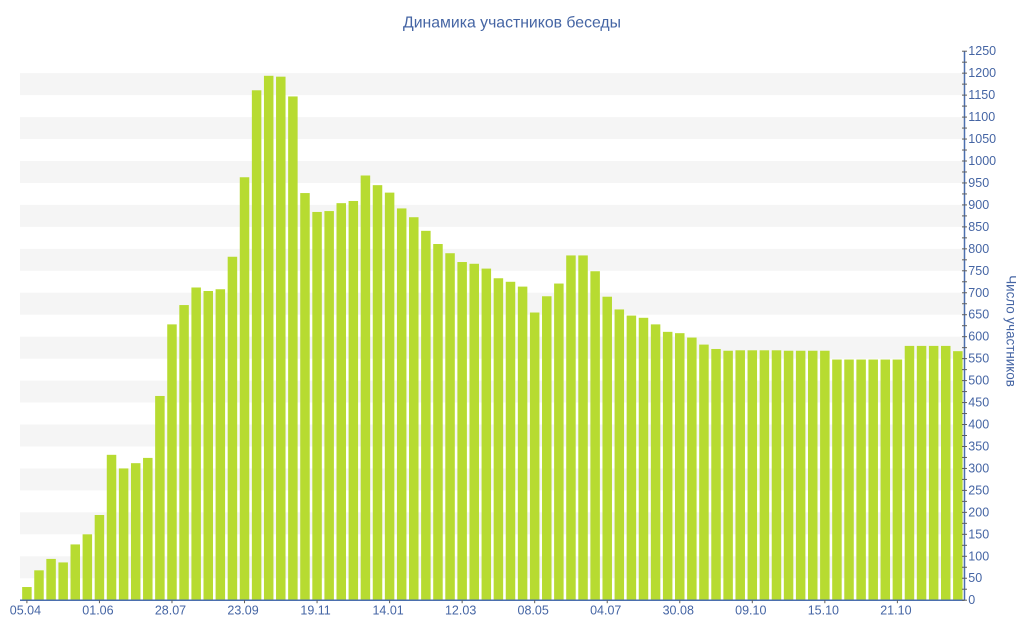  What do you see at coordinates (25, 611) in the screenshot?
I see `svg-text: 05.04` at bounding box center [25, 611].